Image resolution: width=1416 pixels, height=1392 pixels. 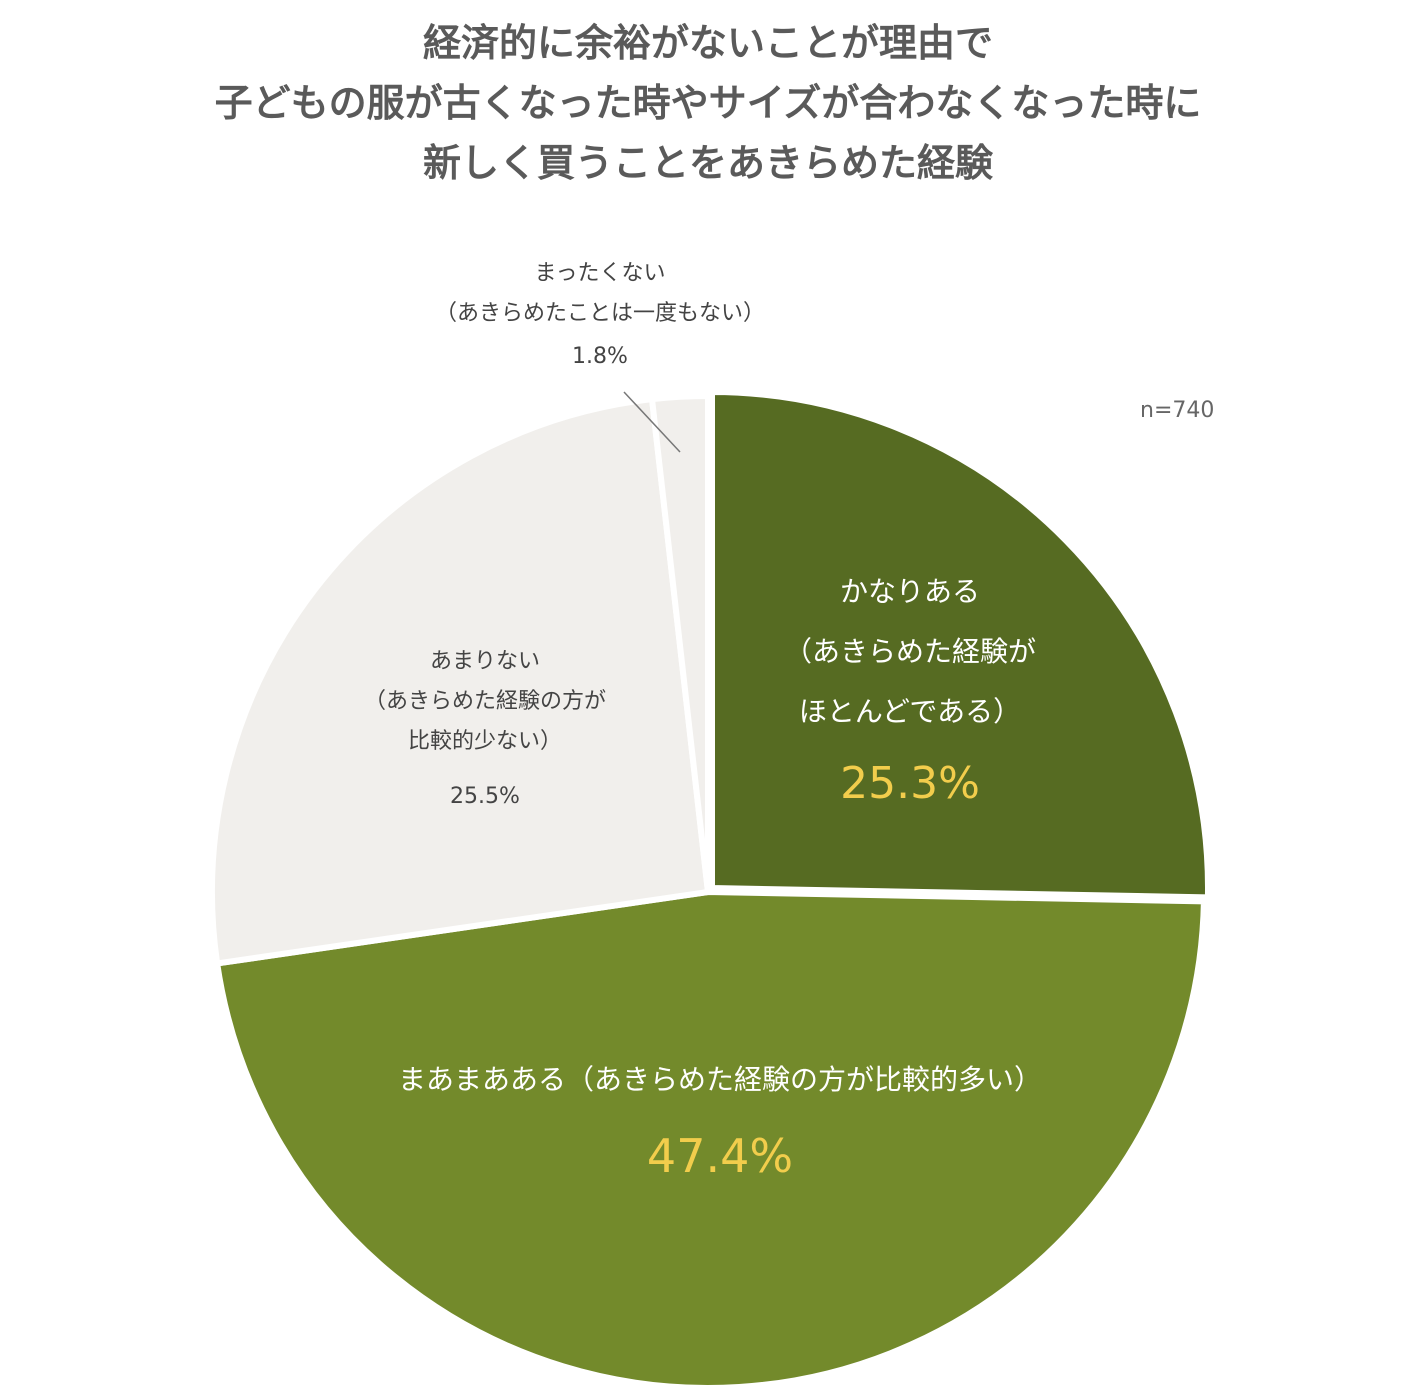 I want to click on slice-label-maamaa-aru: まあまあある（あきらめた経験の方が比較的多い） 47.4%, so click(x=720, y=1130).